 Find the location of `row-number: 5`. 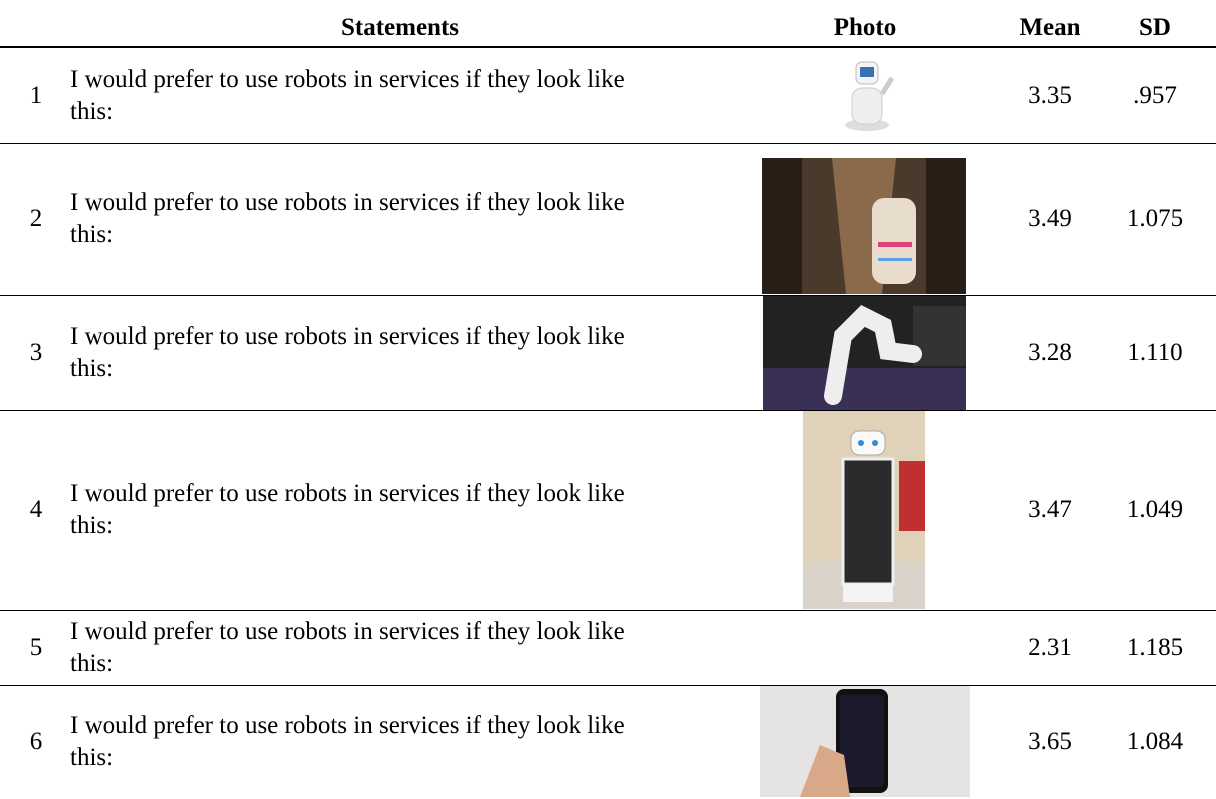

row-number: 5 is located at coordinates (36, 647).